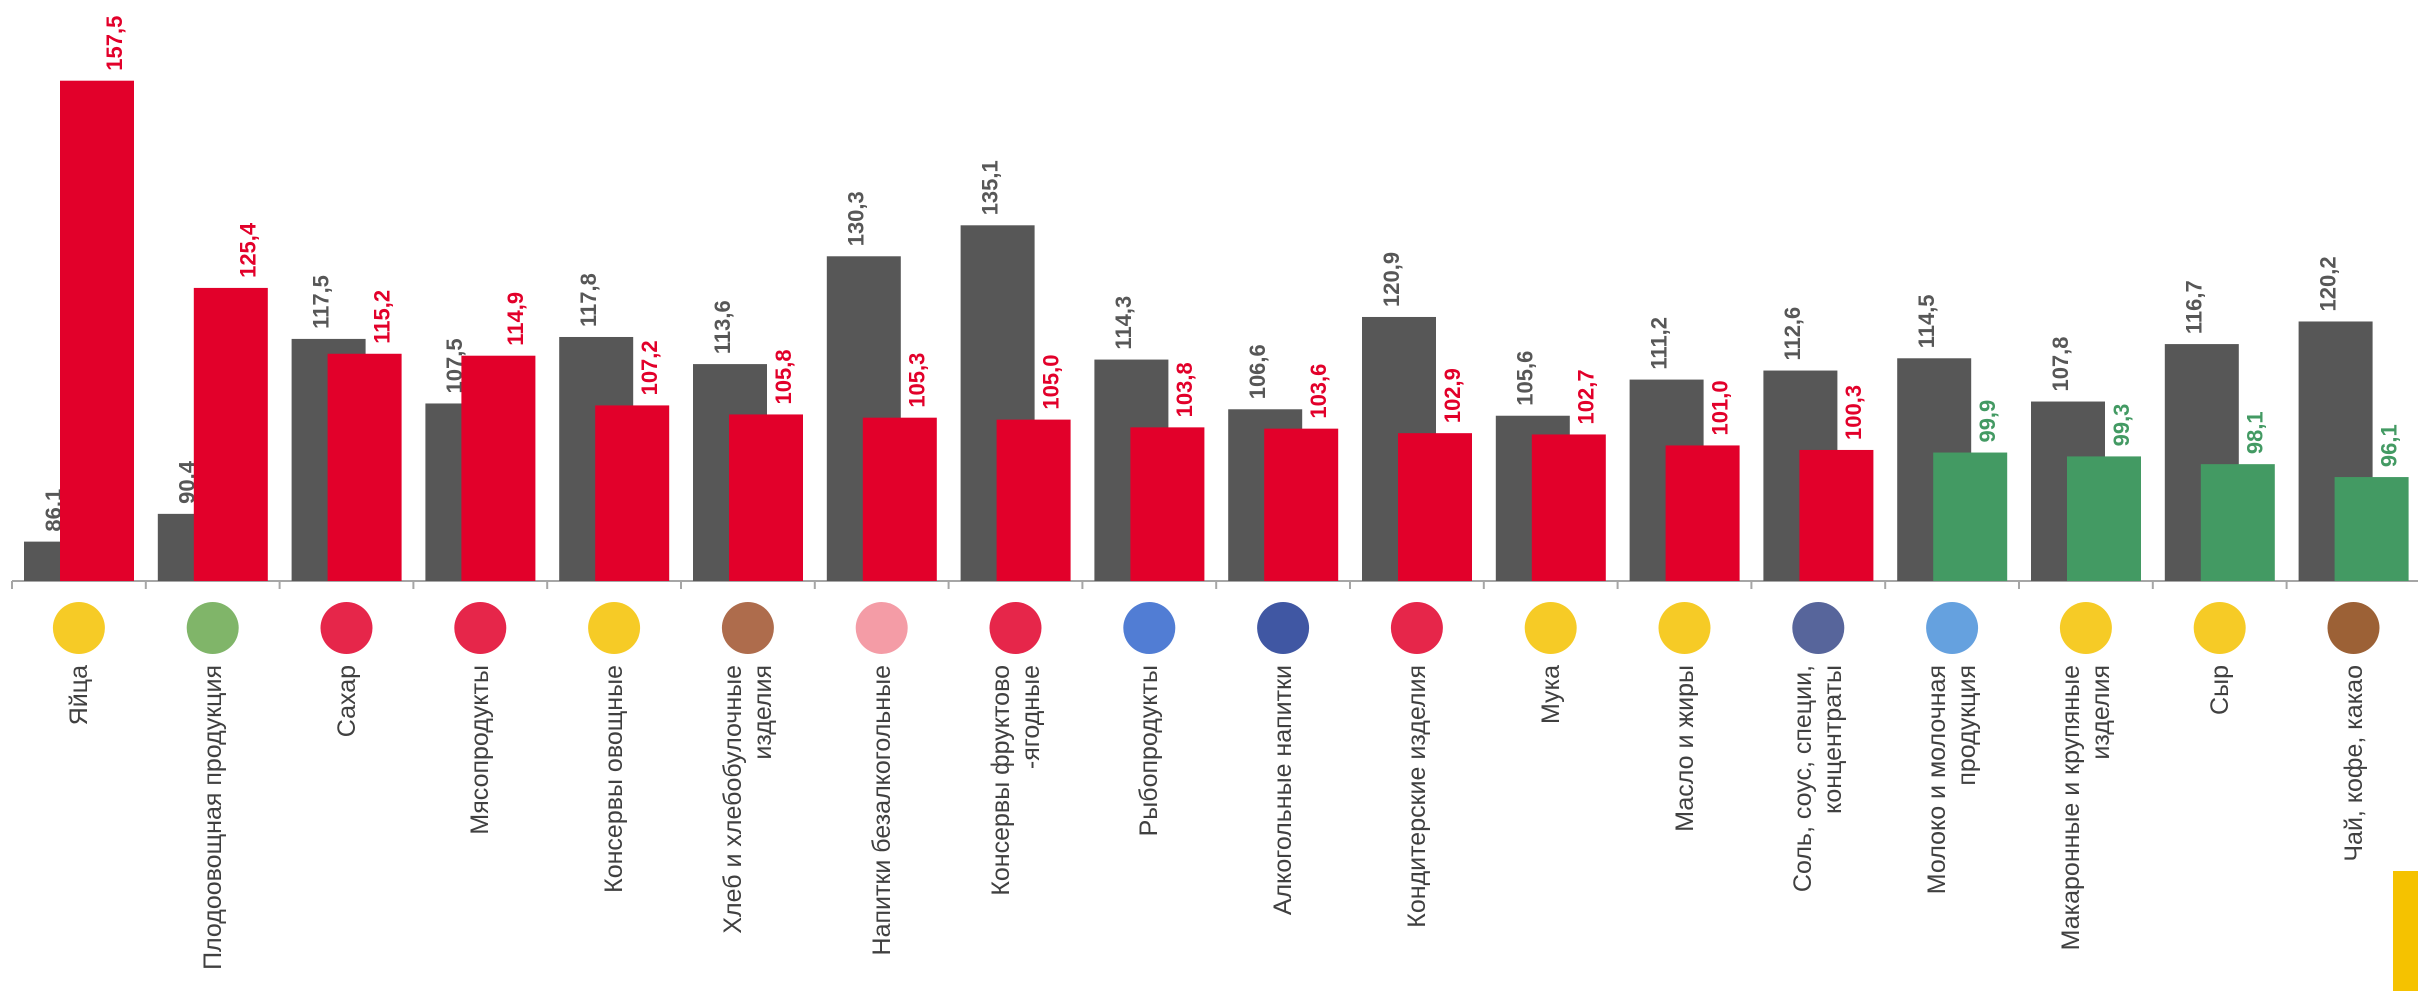 This screenshot has width=2418, height=991. Describe the element at coordinates (2327, 283) in the screenshot. I see `value-label: 120,2` at that location.